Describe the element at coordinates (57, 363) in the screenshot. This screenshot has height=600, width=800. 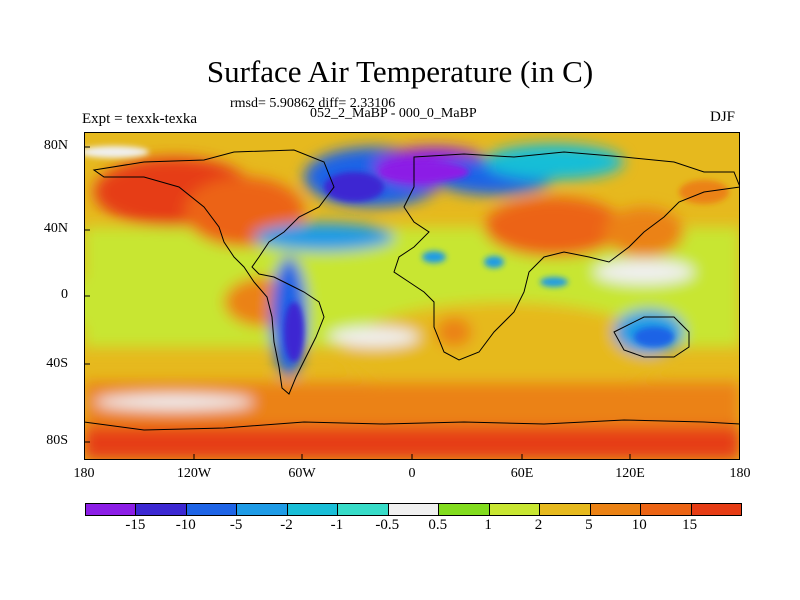
I see `lat-tick-label: 40S` at that location.